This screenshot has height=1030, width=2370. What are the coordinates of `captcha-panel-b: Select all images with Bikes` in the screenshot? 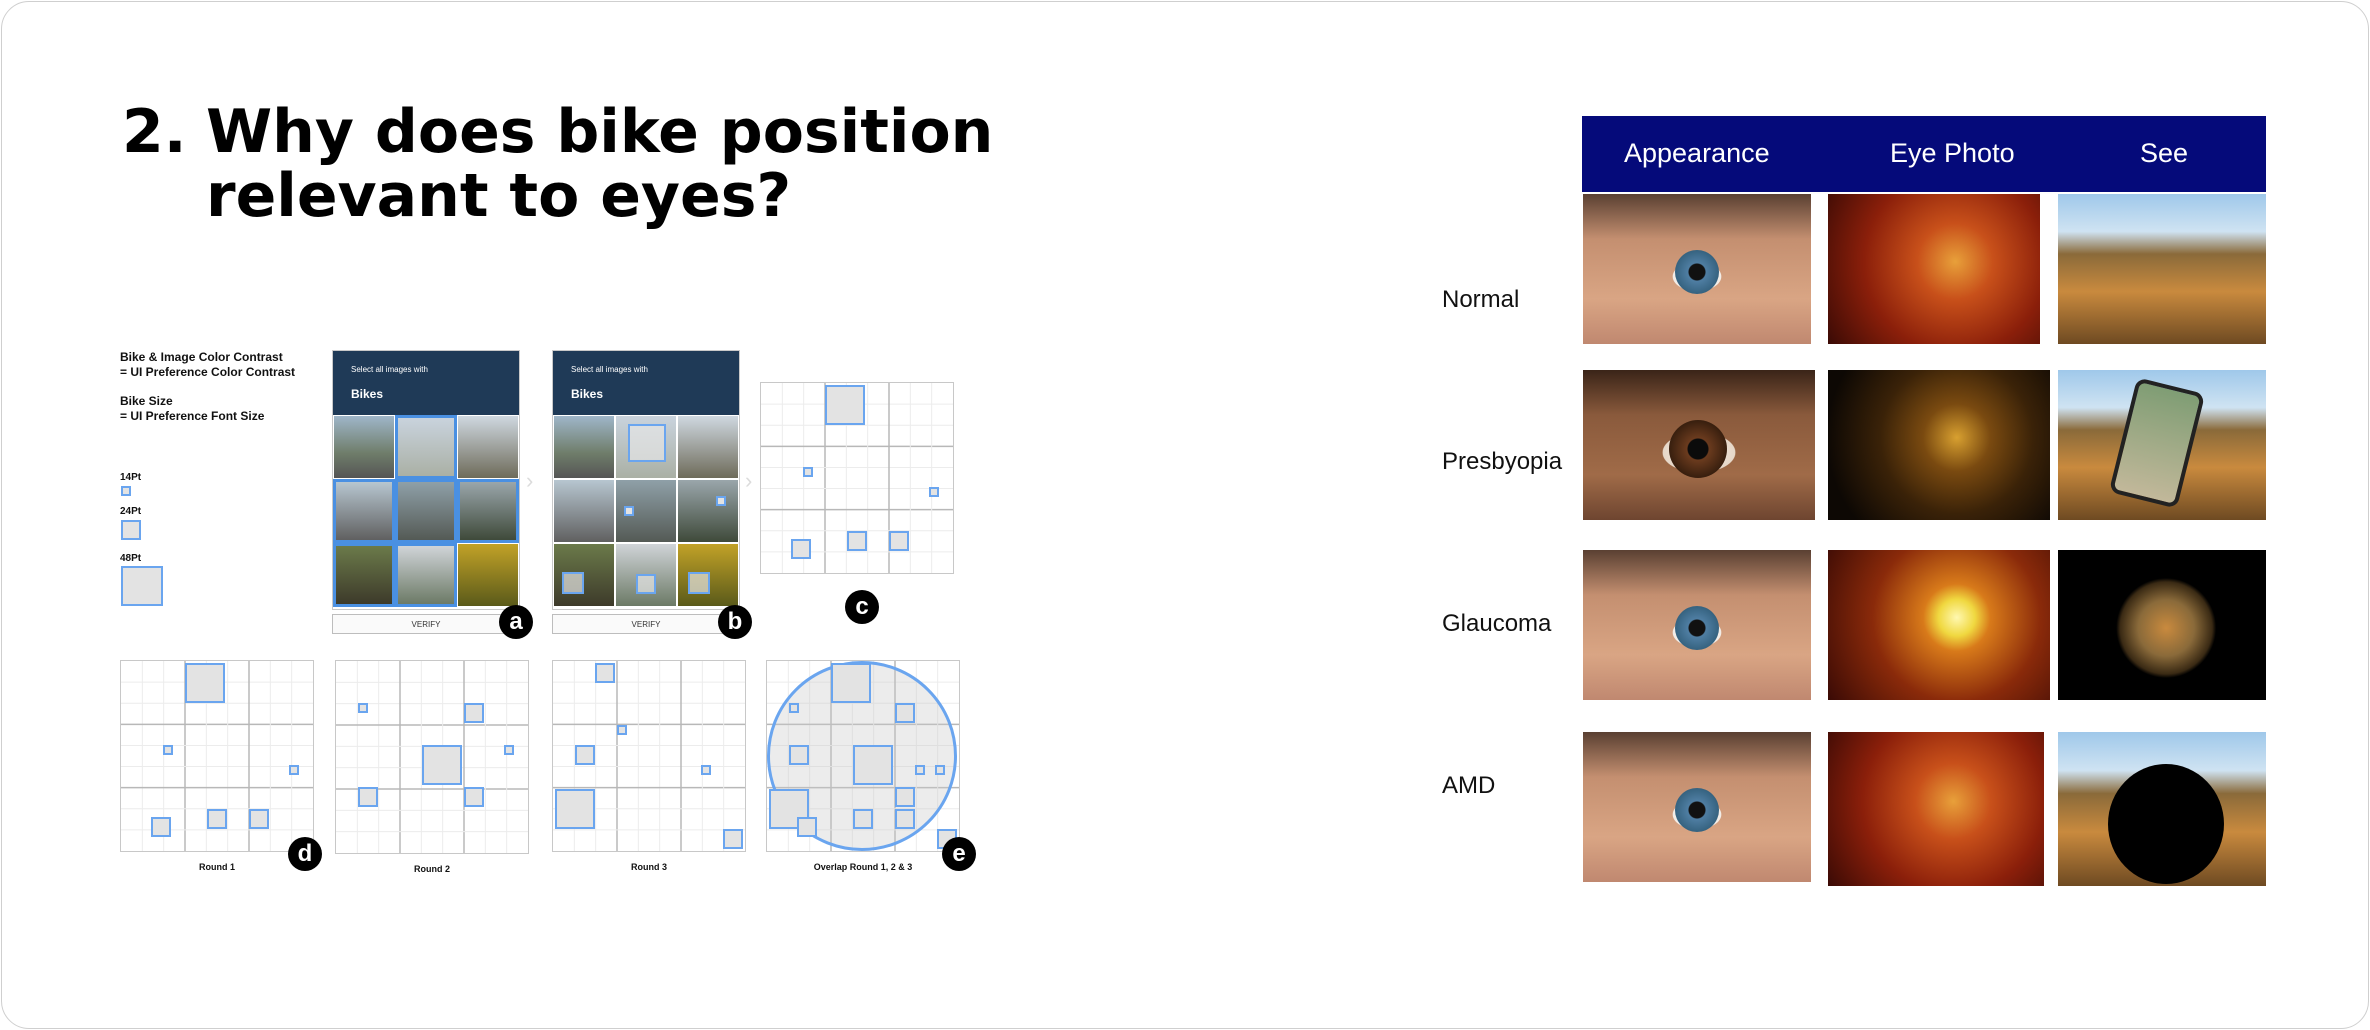 It's located at (646, 480).